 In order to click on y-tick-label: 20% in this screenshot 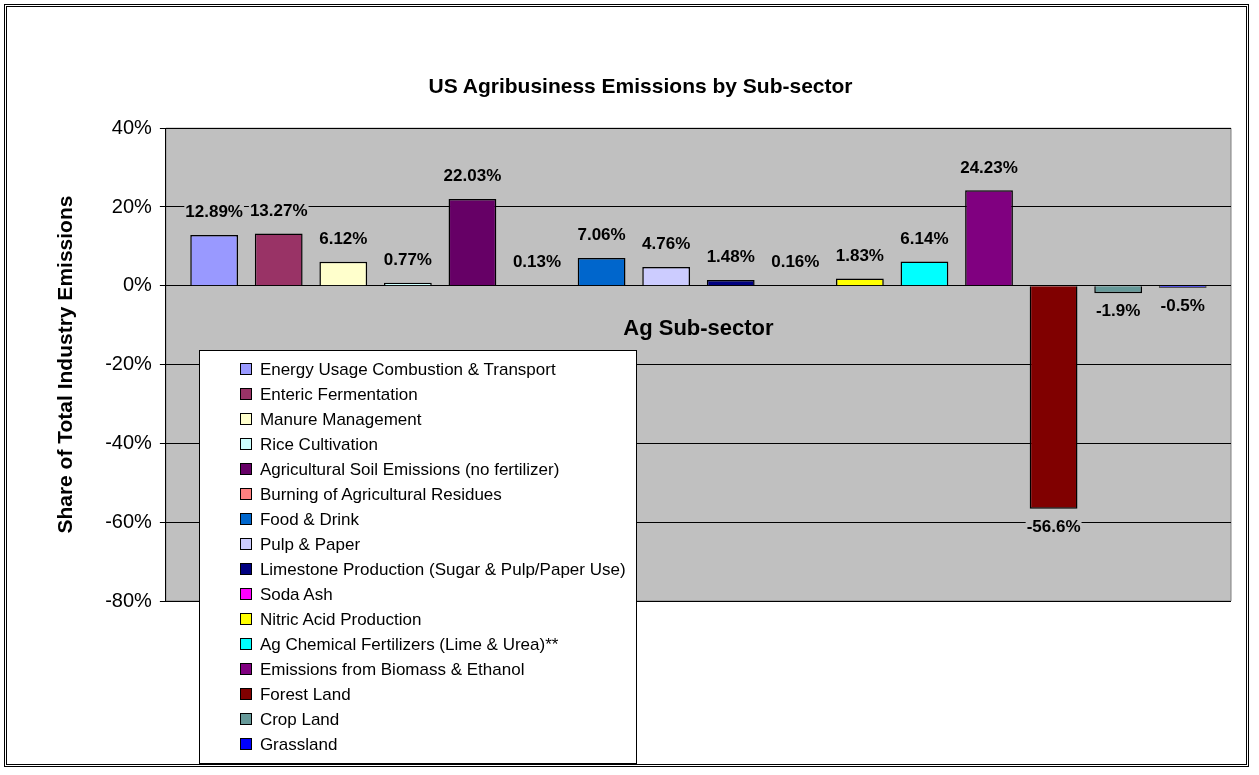, I will do `click(132, 205)`.